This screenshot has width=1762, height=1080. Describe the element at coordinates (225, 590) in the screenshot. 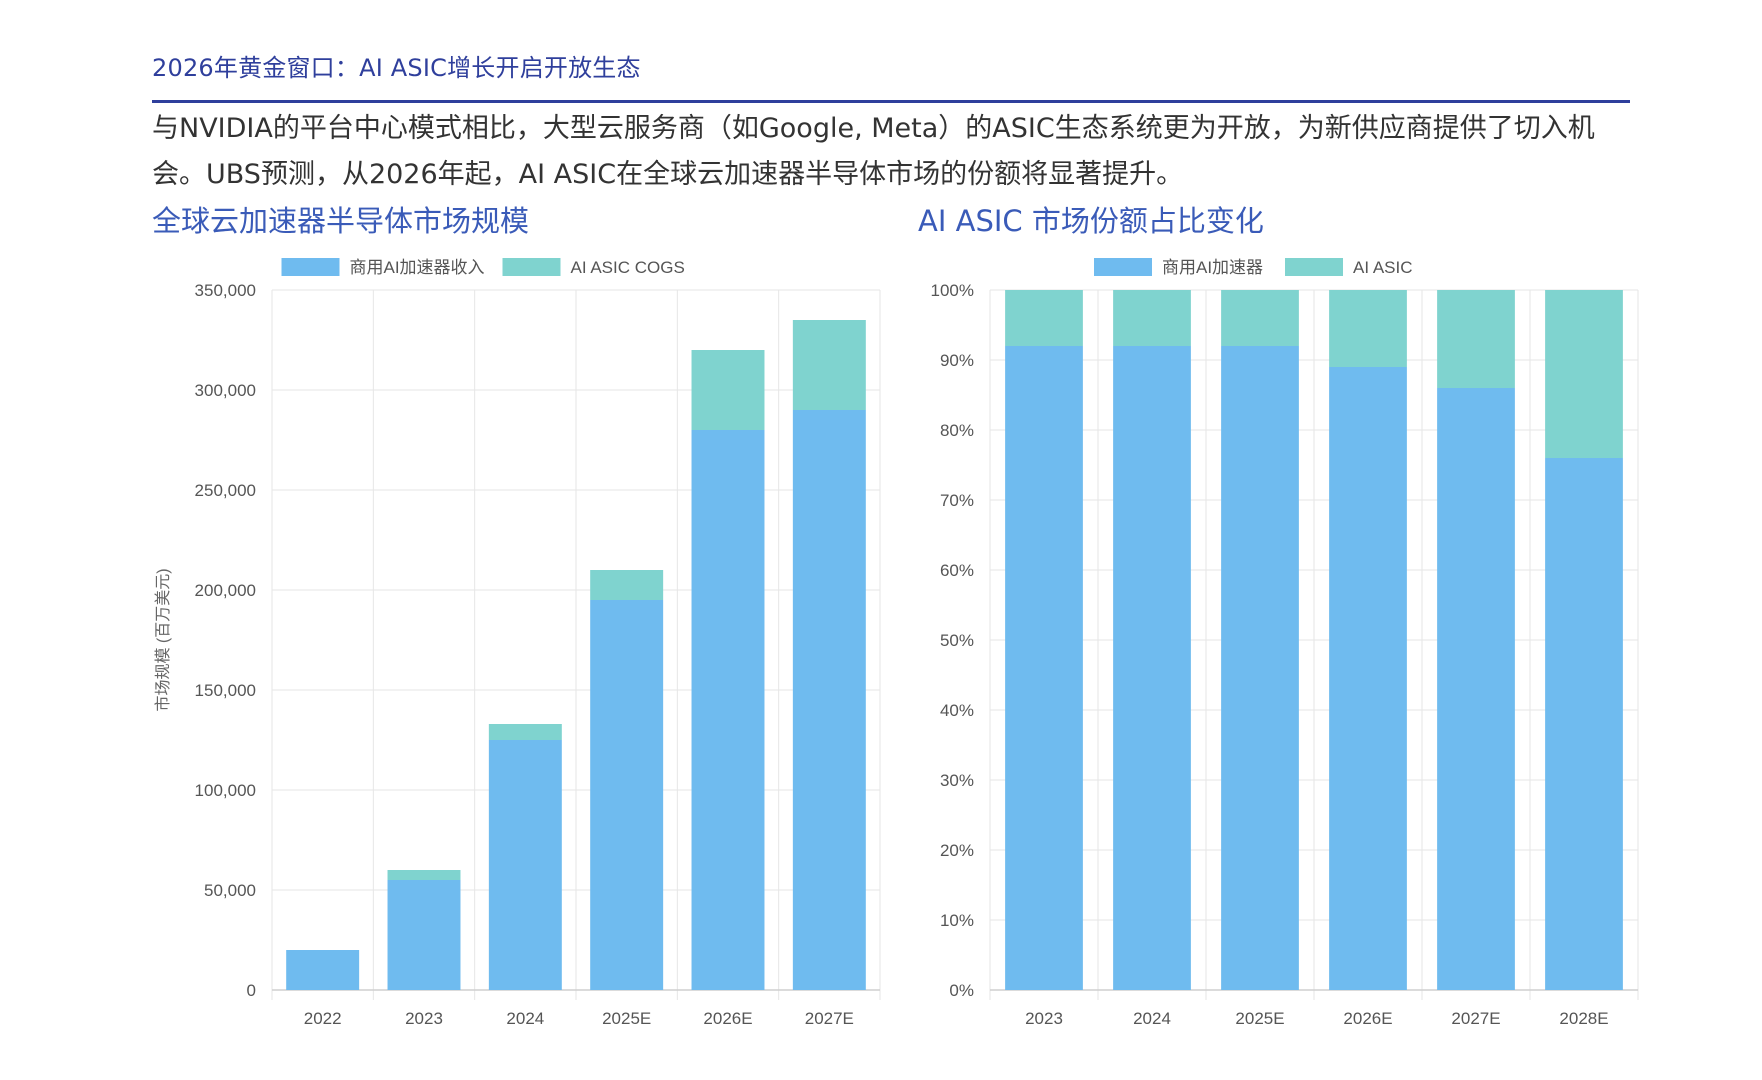

I see `y-tick-label: 200,000` at that location.